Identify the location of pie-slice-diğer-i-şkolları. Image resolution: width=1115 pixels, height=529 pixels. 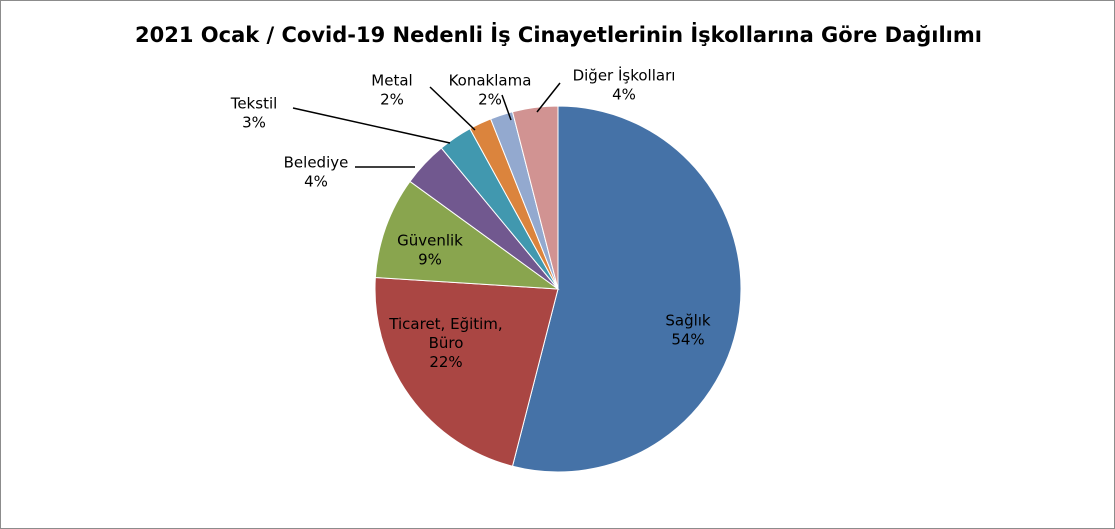
(535, 197).